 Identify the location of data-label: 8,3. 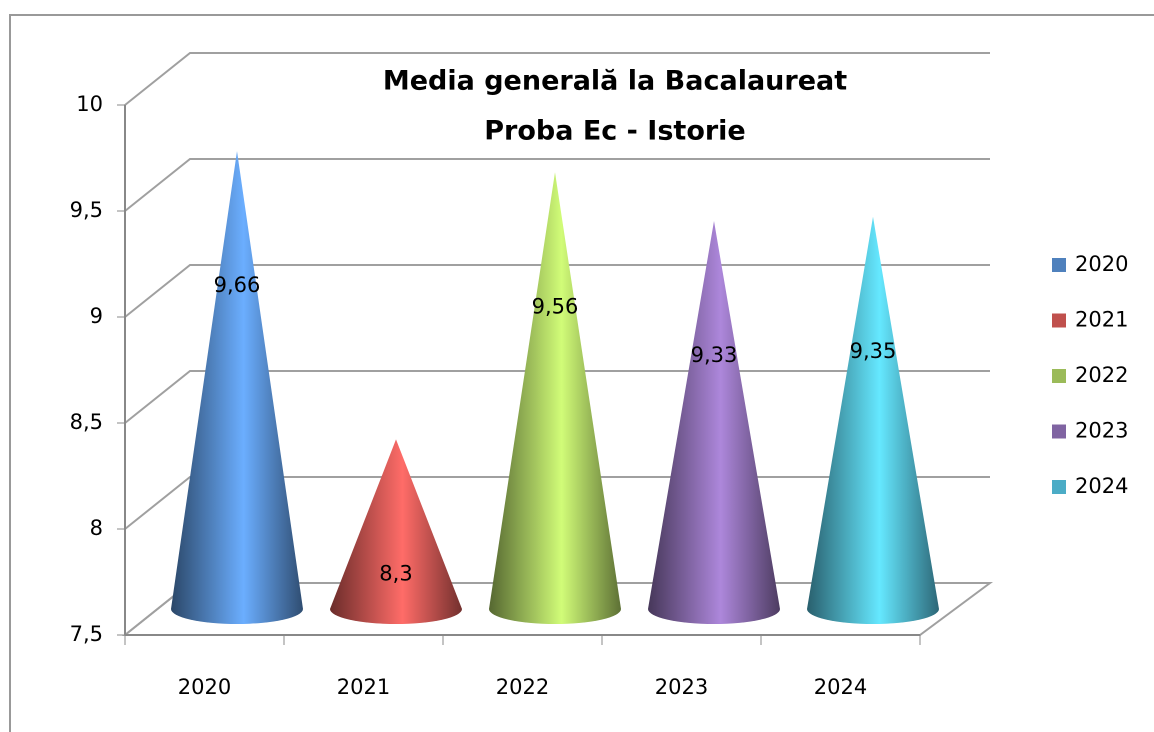
(395, 573).